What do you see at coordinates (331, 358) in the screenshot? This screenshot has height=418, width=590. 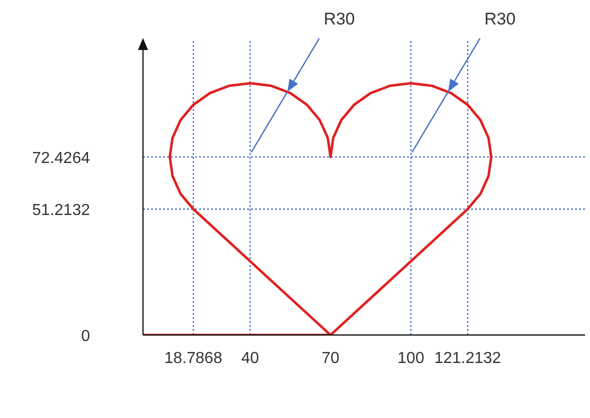 I see `x-tick-label: 70` at bounding box center [331, 358].